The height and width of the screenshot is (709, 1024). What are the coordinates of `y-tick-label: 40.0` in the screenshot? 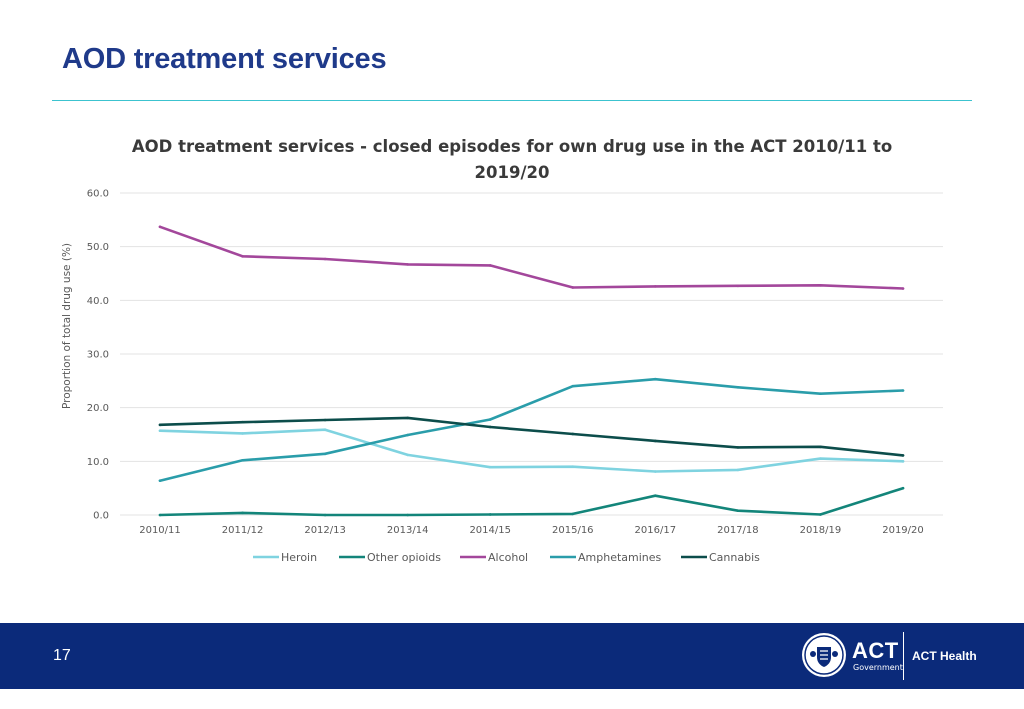 It's located at (98, 301).